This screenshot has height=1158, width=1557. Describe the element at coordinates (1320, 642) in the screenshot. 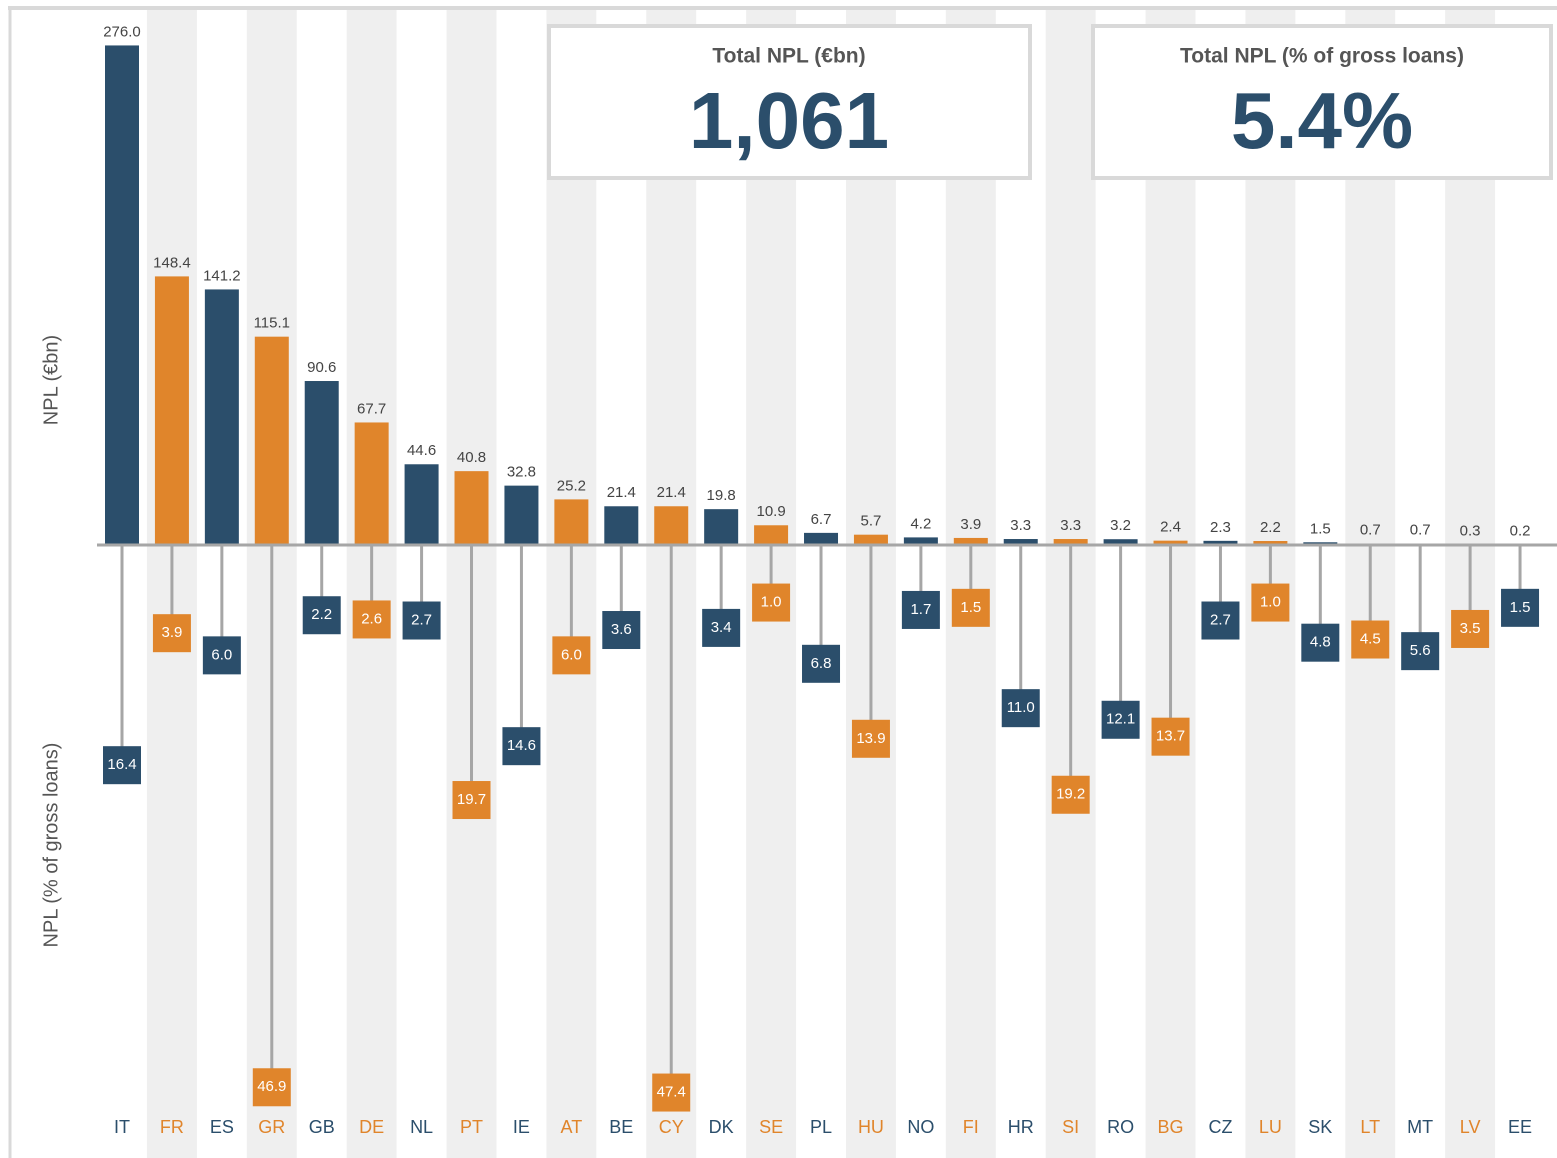

I see `lollipop-label: 4.8` at that location.